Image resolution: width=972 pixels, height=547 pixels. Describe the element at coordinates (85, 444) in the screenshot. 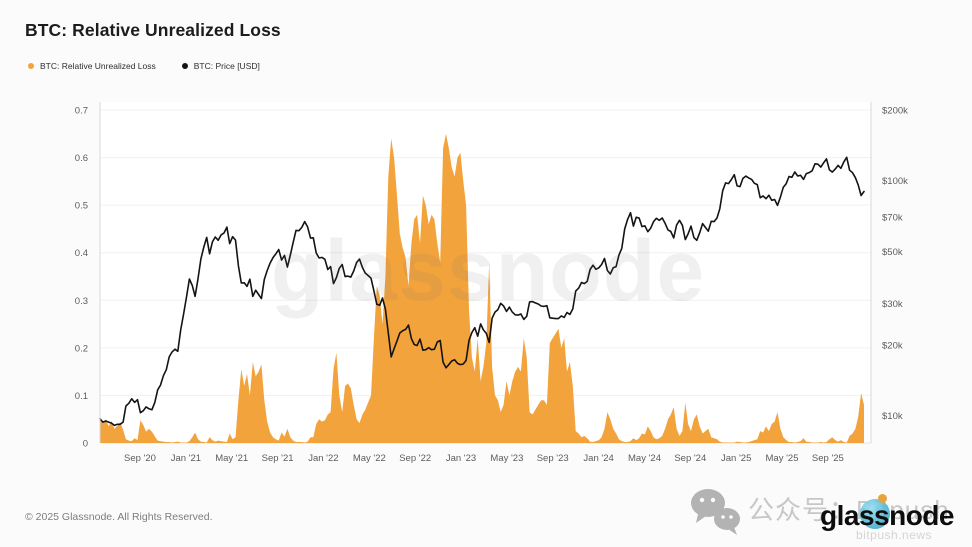

I see `svg-text: 0` at that location.